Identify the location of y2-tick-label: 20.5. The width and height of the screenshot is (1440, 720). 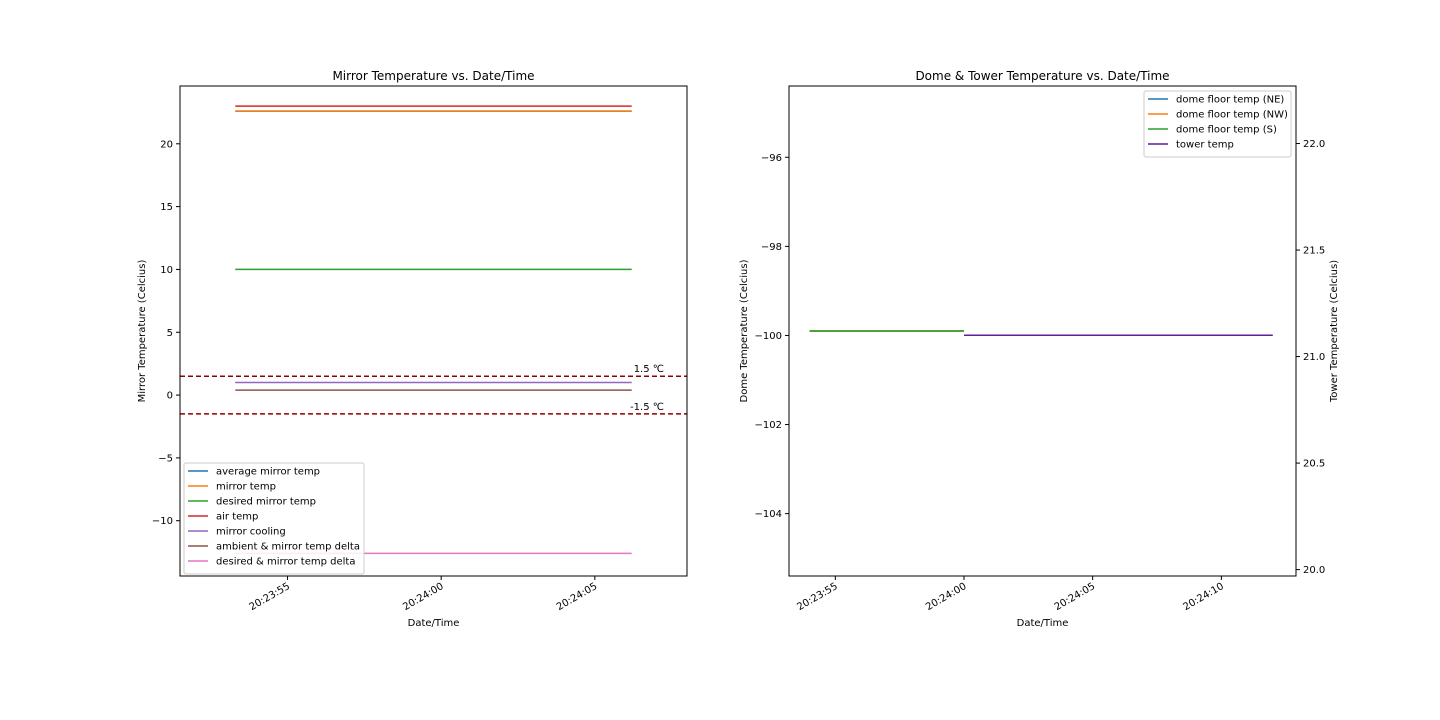
(1314, 464).